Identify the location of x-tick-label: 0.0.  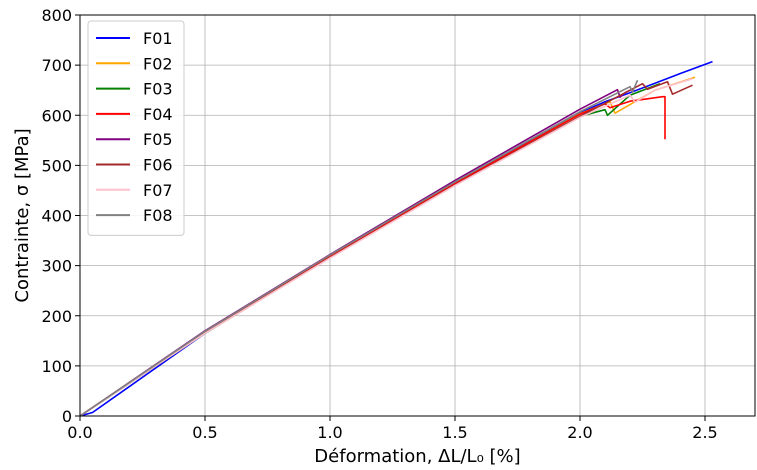
(79, 432).